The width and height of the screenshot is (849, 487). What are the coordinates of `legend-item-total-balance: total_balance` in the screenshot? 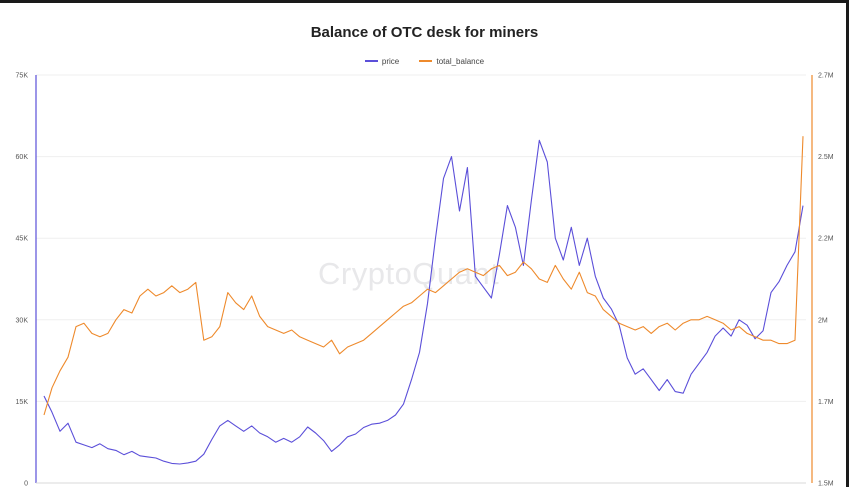 It's located at (451, 61).